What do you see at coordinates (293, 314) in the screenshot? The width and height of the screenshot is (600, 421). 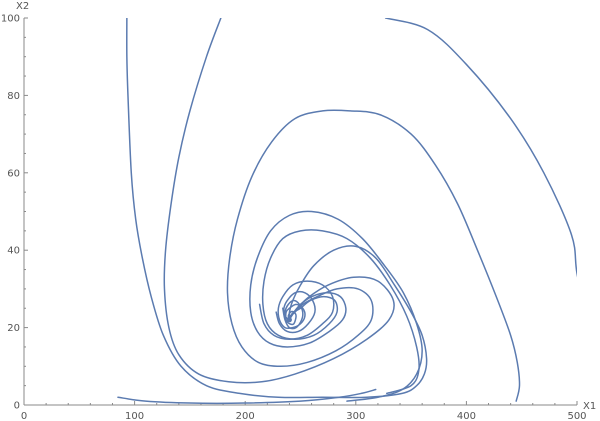 I see `trajectory-spiral-core` at bounding box center [293, 314].